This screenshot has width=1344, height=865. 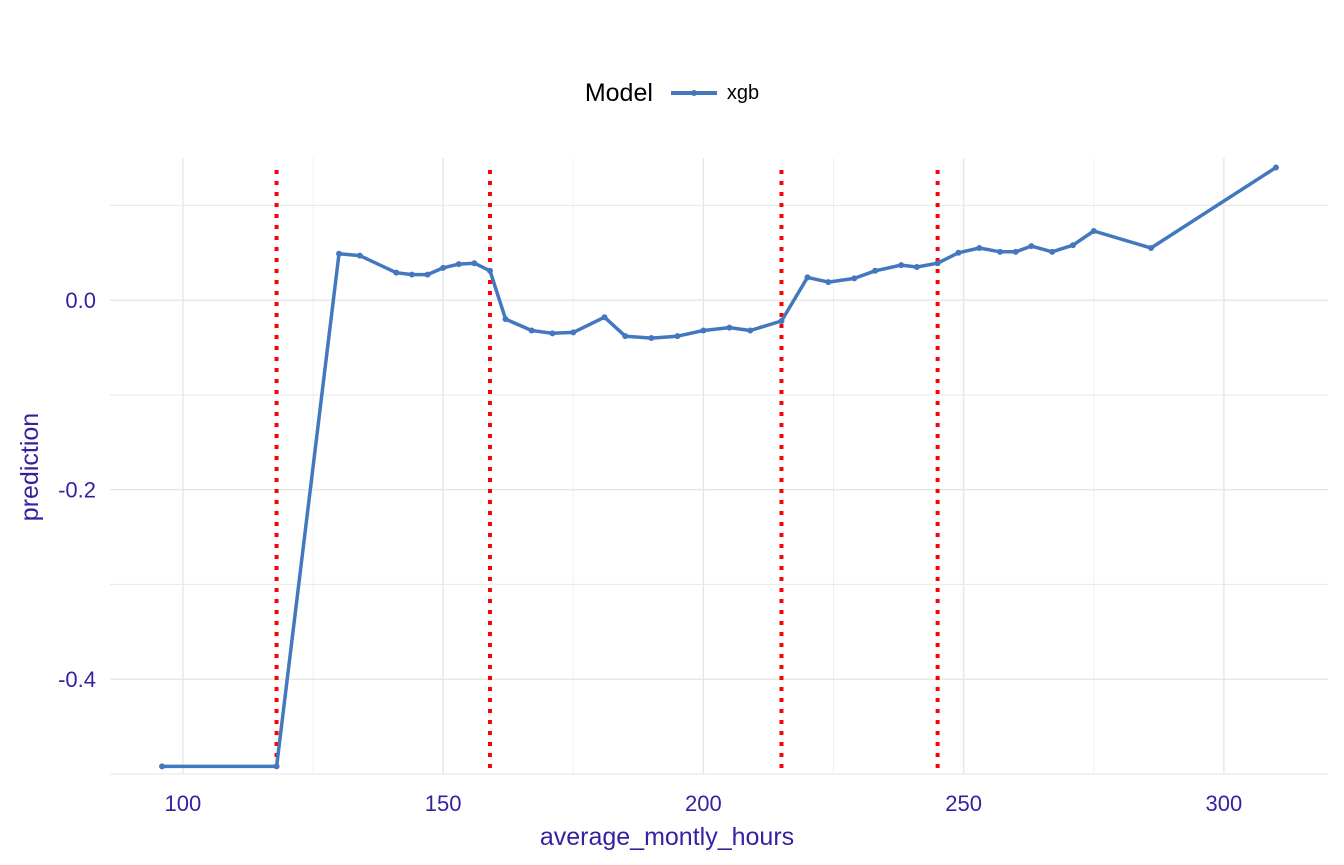 What do you see at coordinates (667, 837) in the screenshot?
I see `x-axis-title: average_montly_hours` at bounding box center [667, 837].